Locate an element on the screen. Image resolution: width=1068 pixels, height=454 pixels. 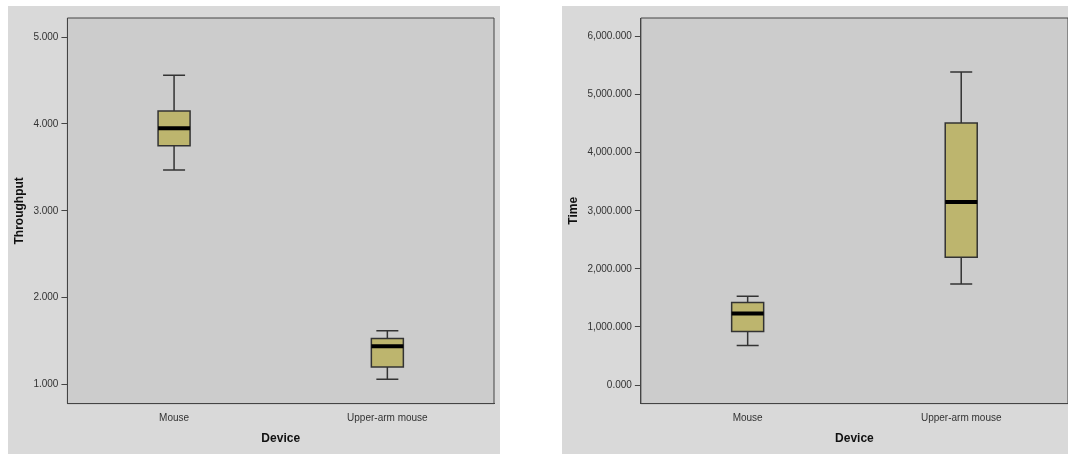
y-tick-label: 0.000 is located at coordinates (619, 384).